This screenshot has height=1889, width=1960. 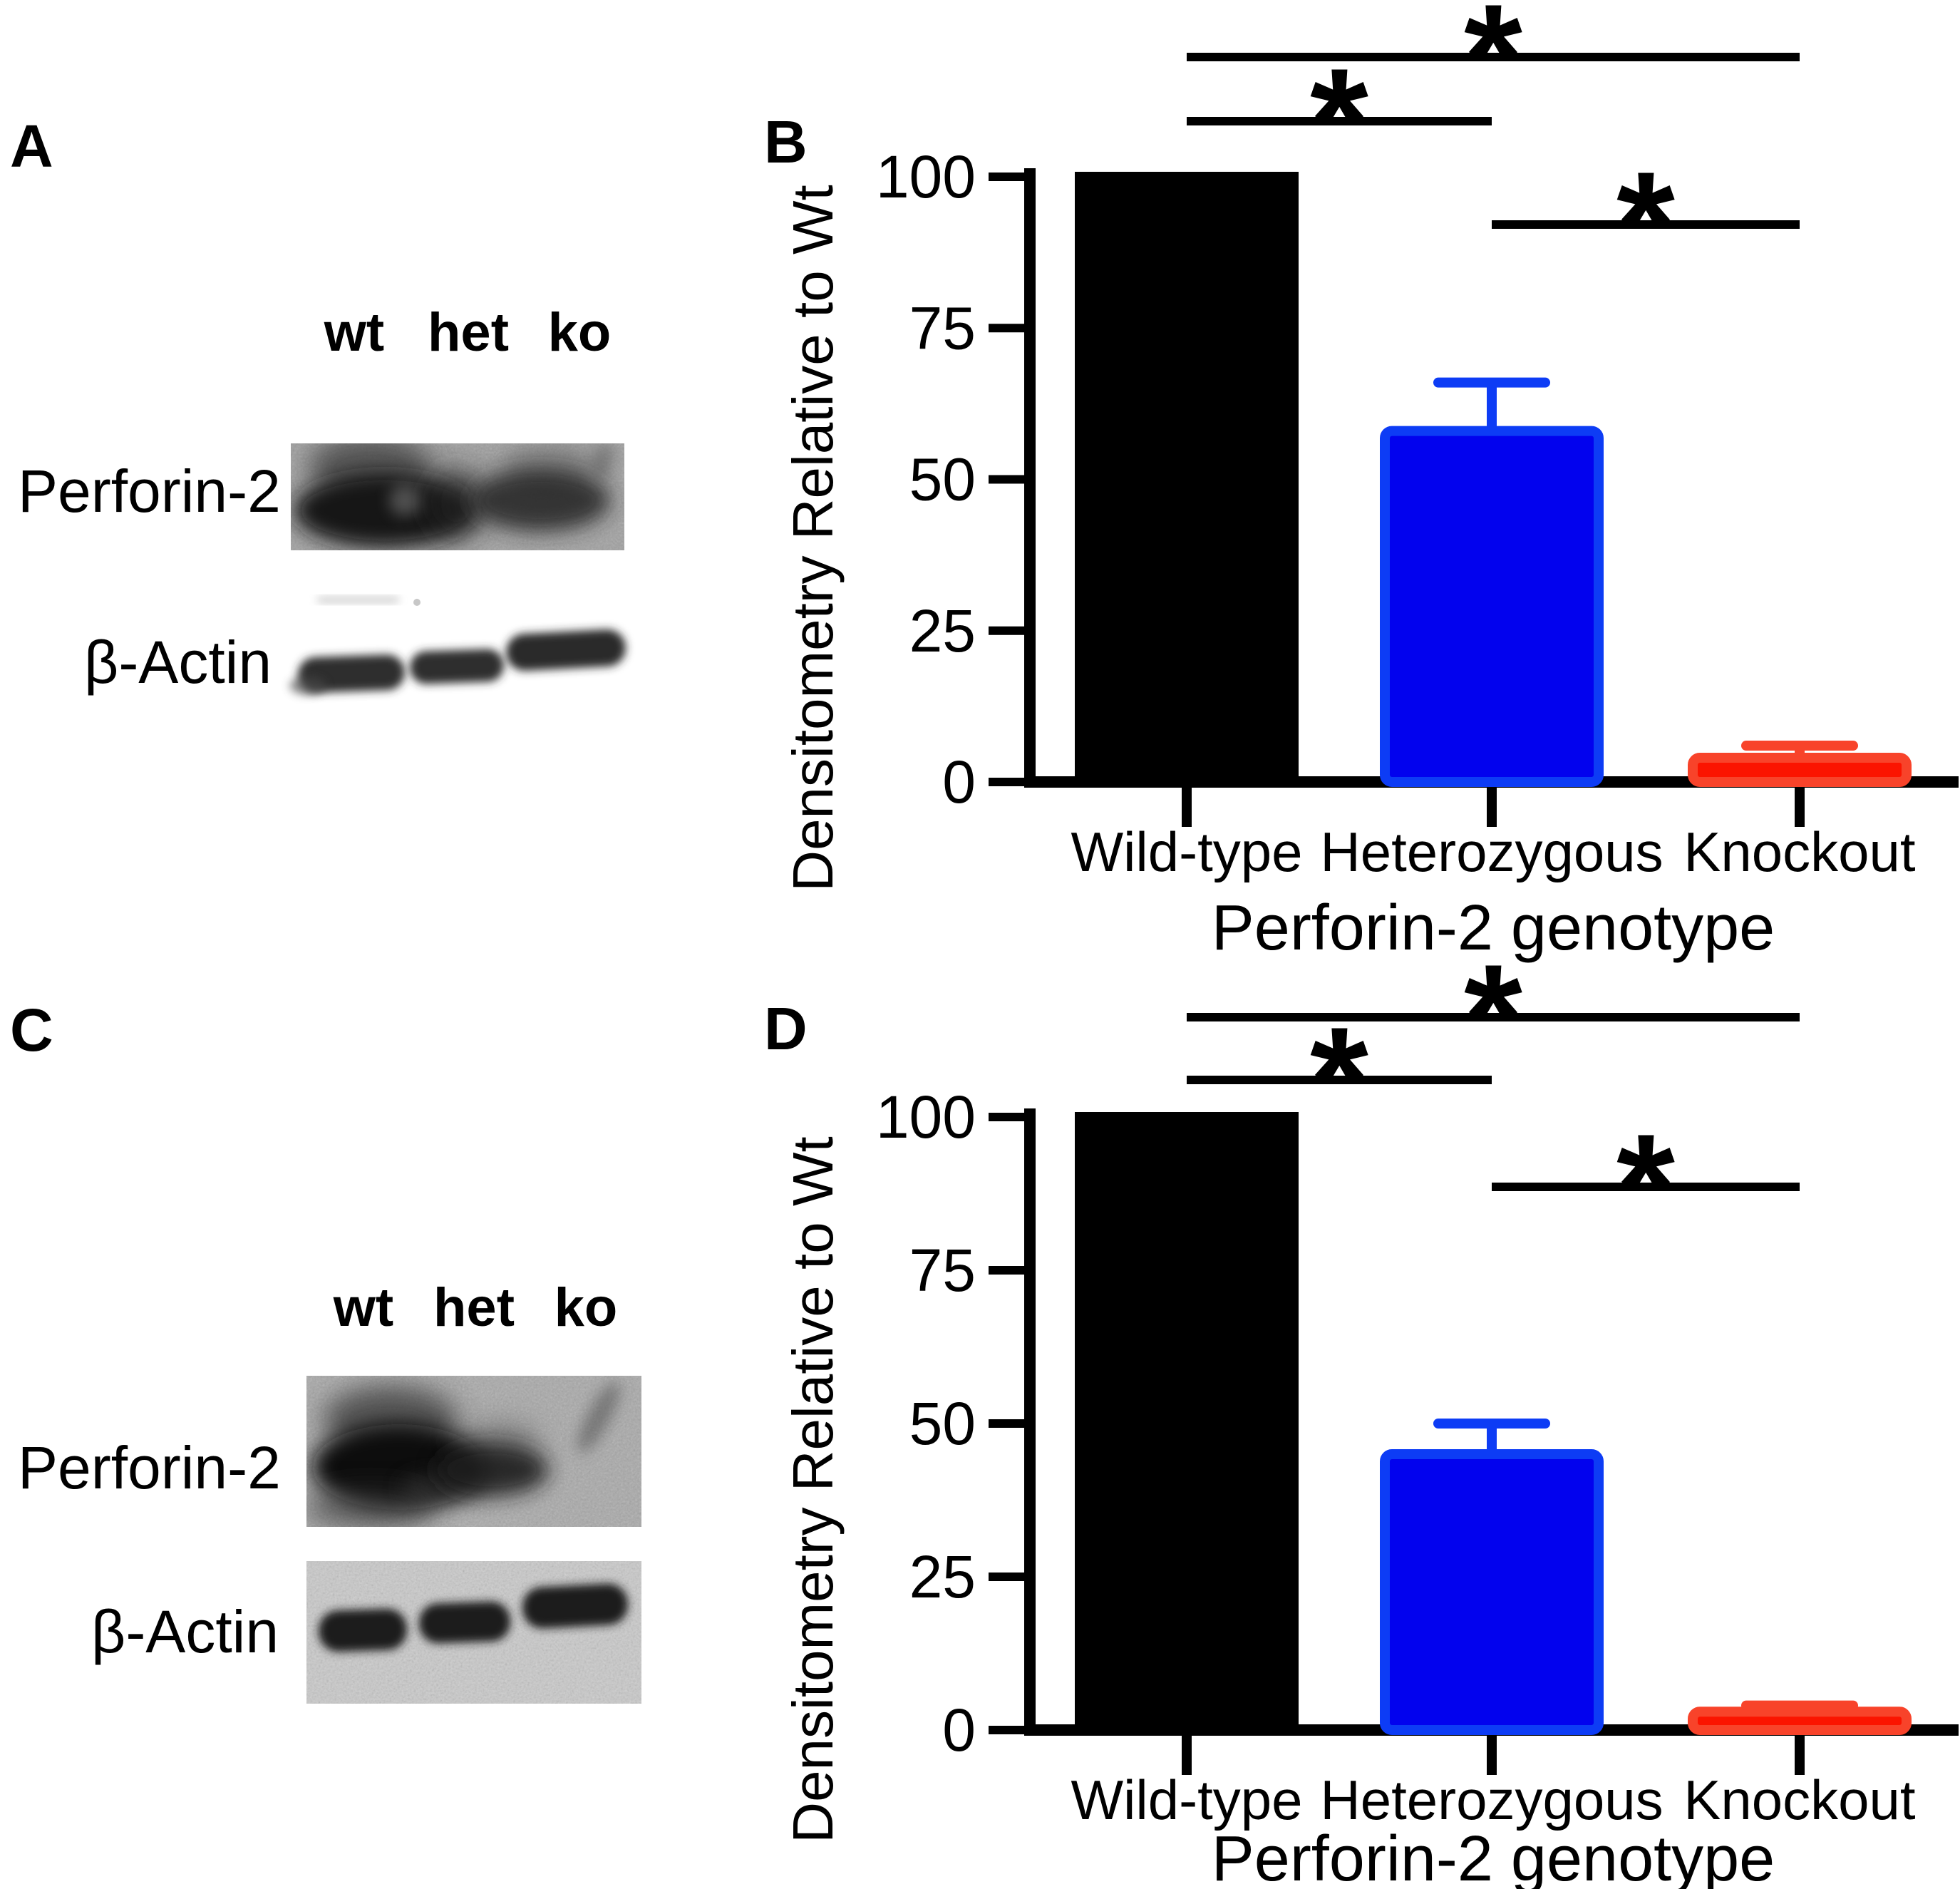 I want to click on panel-a-row2-label: β-Actin, so click(x=178, y=662).